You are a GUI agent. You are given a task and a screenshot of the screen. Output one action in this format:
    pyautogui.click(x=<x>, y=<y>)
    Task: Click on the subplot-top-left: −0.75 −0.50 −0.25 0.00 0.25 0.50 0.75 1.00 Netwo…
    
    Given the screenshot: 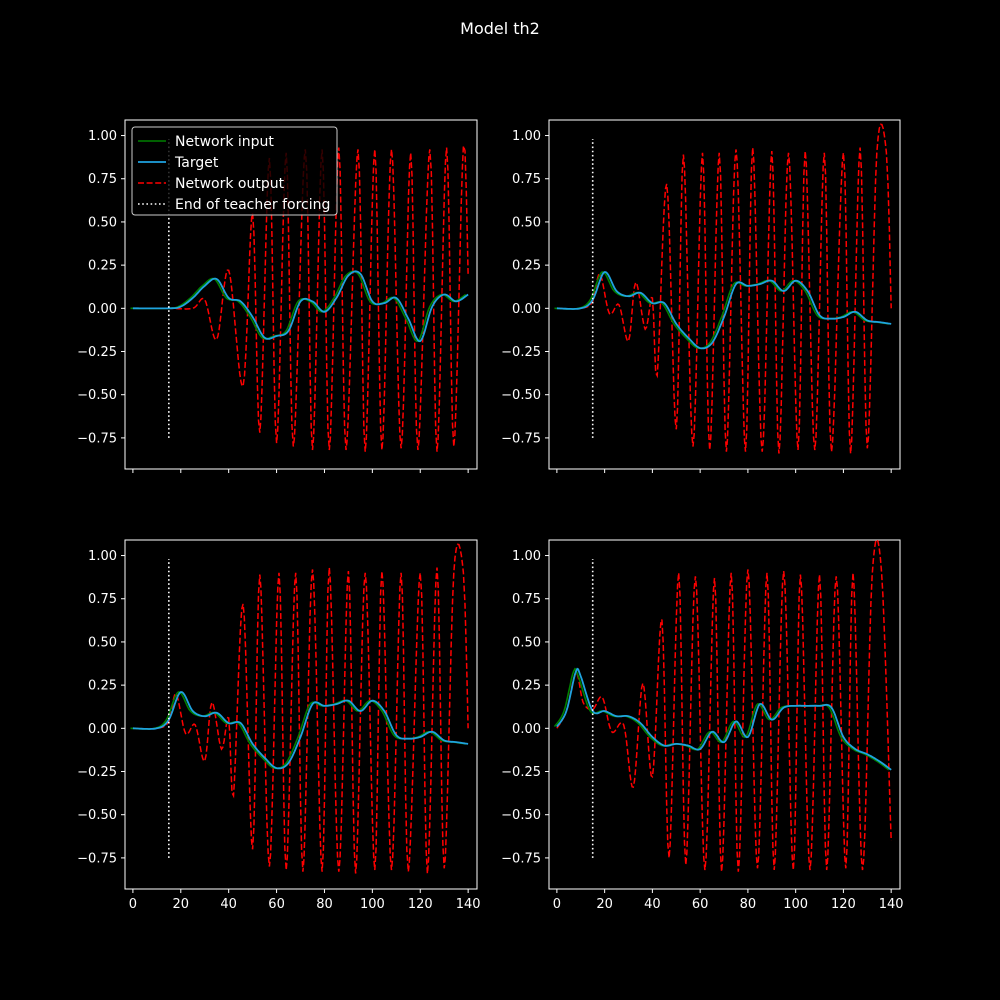 What is the action you would take?
    pyautogui.click(x=277, y=296)
    